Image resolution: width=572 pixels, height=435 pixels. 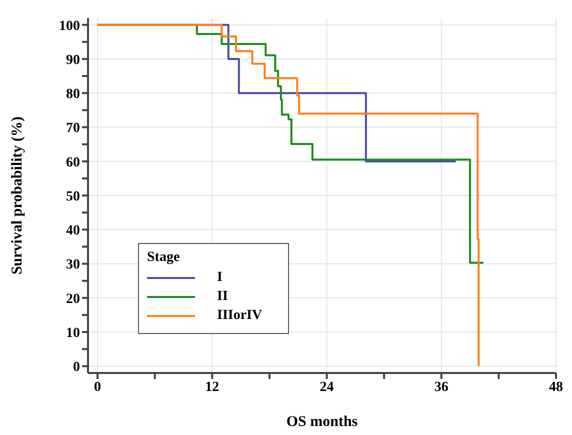 I want to click on x-tick-label: 12, so click(x=212, y=387).